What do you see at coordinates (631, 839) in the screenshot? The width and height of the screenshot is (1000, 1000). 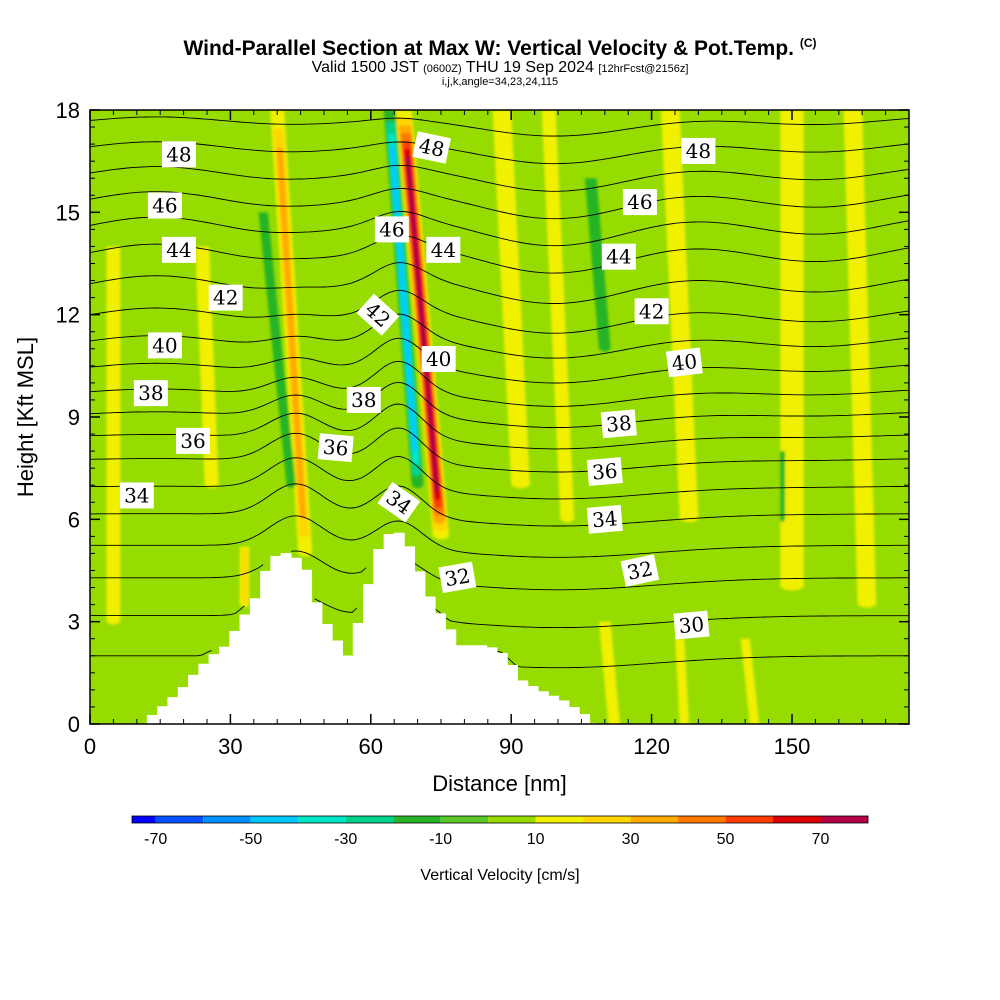 I see `colorbar-tick-label: 30` at bounding box center [631, 839].